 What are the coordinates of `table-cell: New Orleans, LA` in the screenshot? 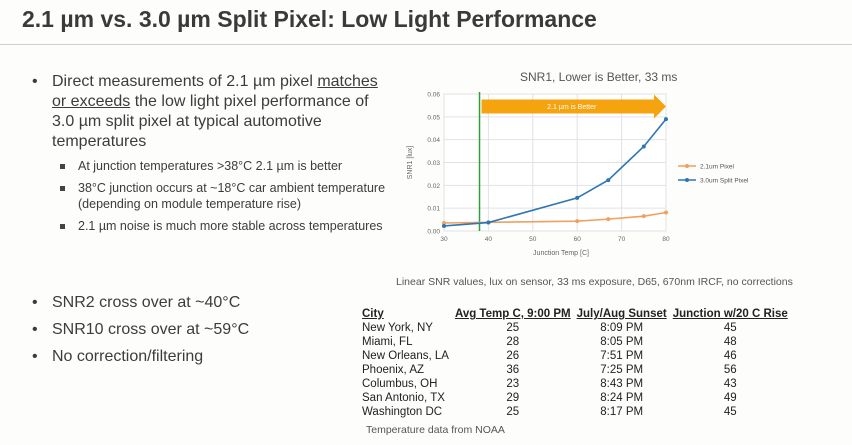 It's located at (405, 356).